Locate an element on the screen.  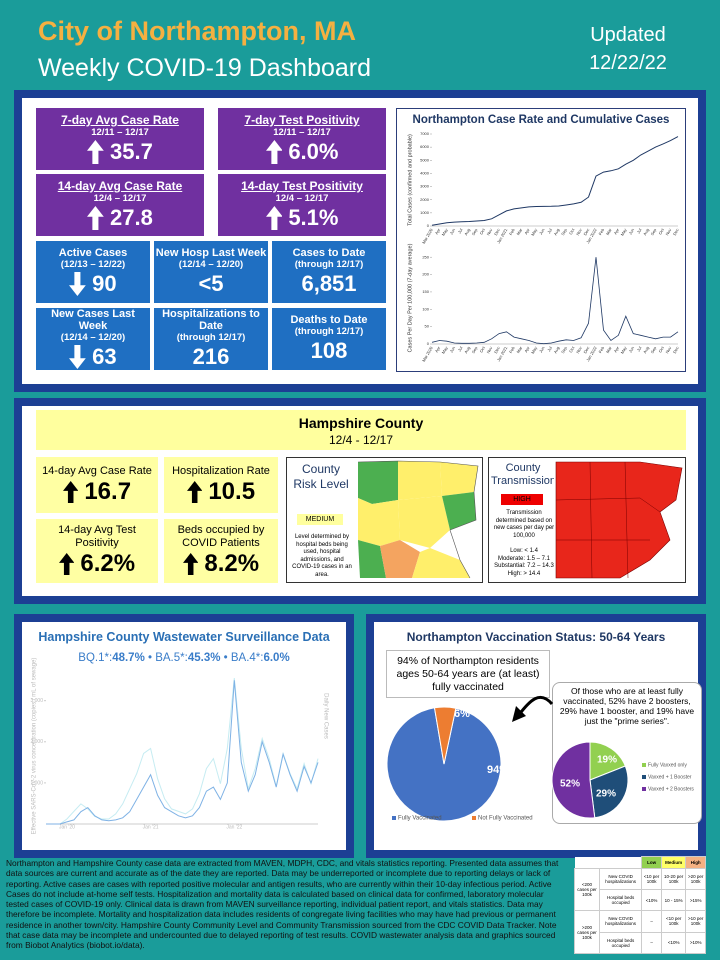
group-label: <200 cases per 100k is located at coordinates (587, 889).